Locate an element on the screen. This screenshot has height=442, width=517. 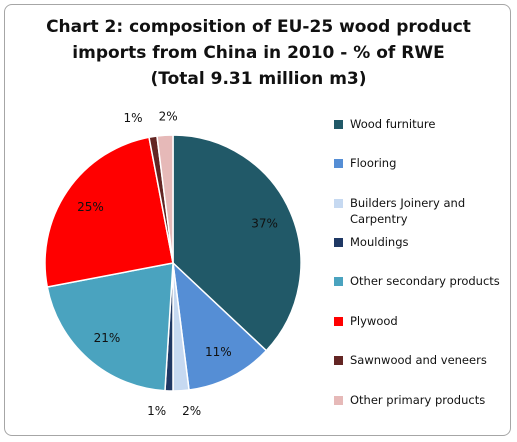
legend-label-plywood: Plywood is located at coordinates (374, 321).